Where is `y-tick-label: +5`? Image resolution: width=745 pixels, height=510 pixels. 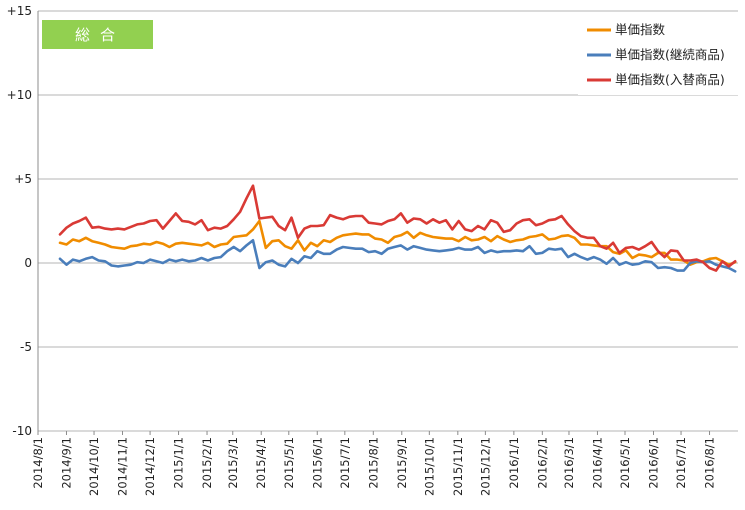 y-tick-label: +5 is located at coordinates (23, 179).